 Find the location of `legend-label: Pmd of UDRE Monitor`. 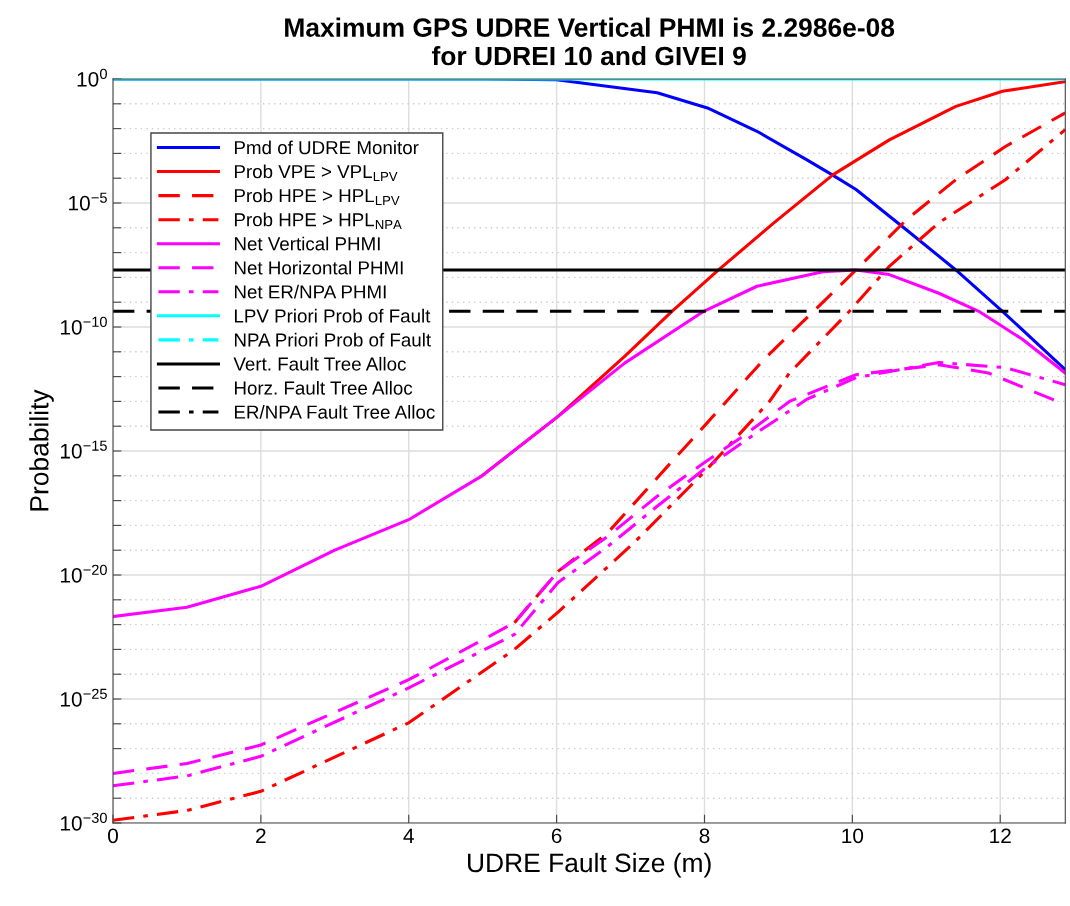

legend-label: Pmd of UDRE Monitor is located at coordinates (326, 147).